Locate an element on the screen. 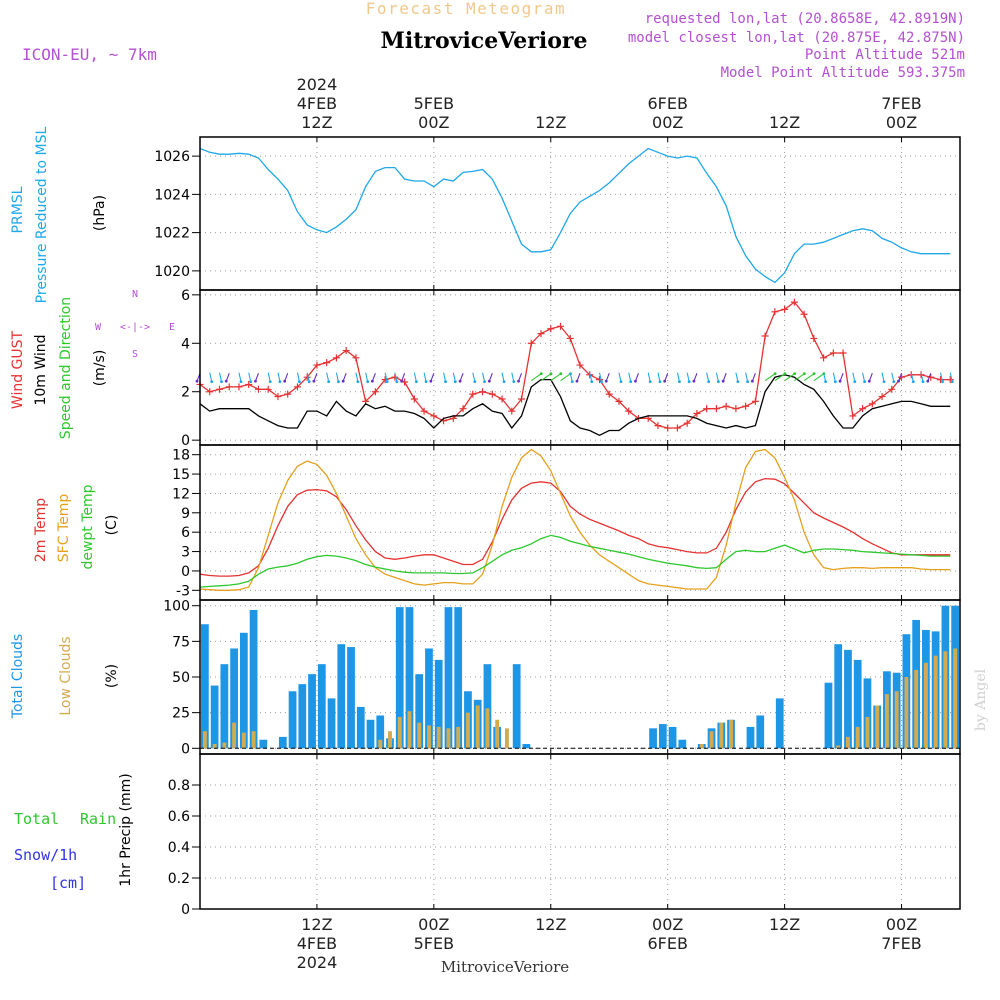 This screenshot has height=1000, width=1000. panel-frame is located at coordinates (580, 522).